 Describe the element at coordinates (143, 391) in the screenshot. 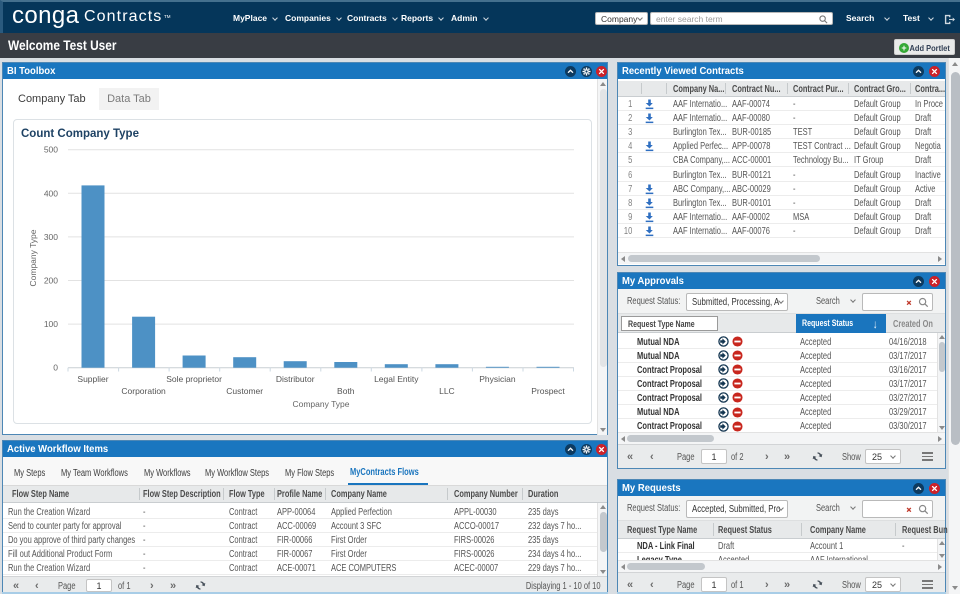

I see `svg-text: Corporation` at that location.